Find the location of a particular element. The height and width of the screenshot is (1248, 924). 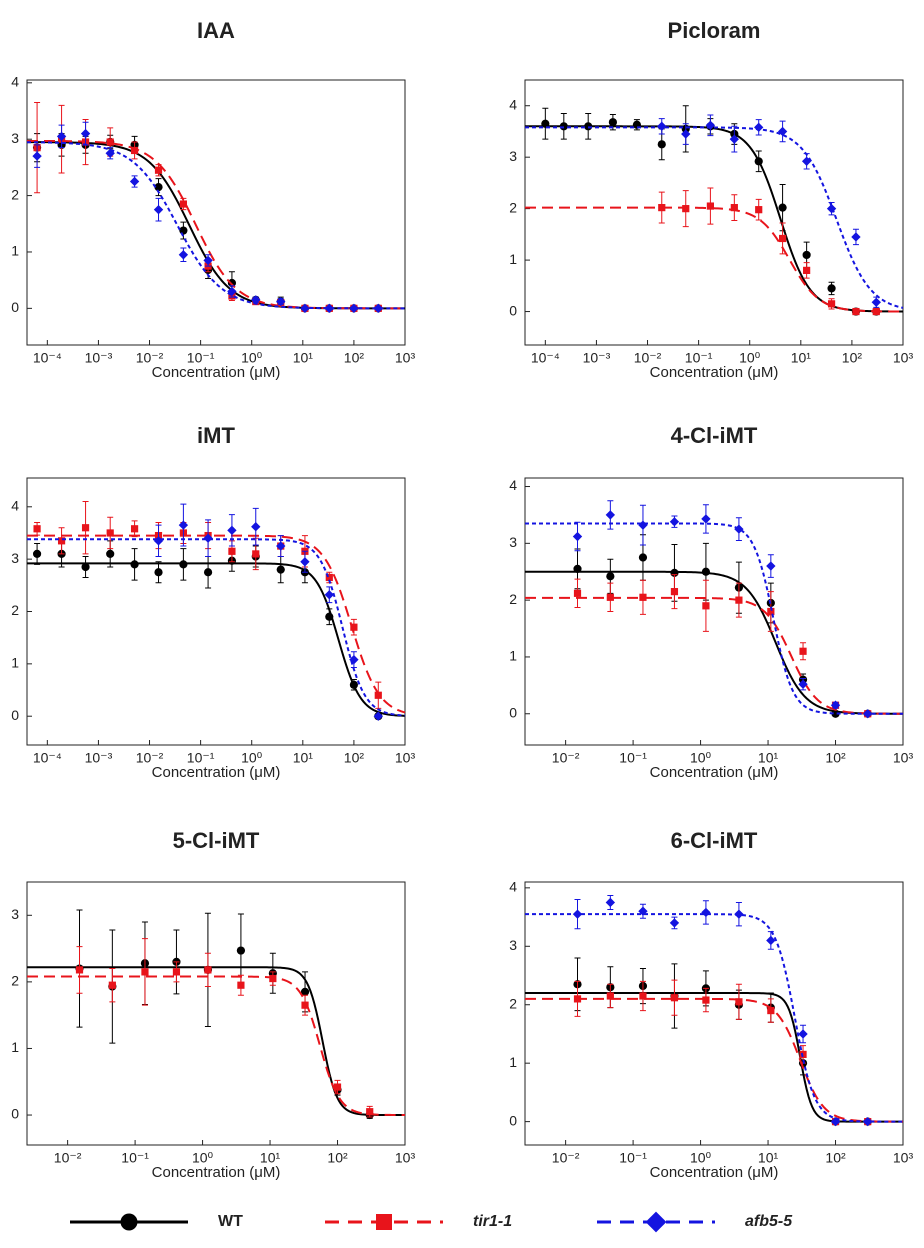

legend-label: afb5-5 is located at coordinates (769, 1221).